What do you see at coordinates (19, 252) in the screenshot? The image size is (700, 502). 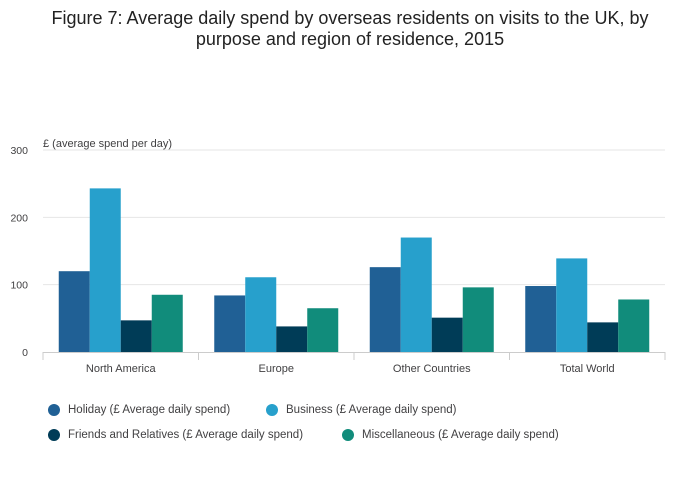 I see `y-axis-ticks: 0 100 200 300` at bounding box center [19, 252].